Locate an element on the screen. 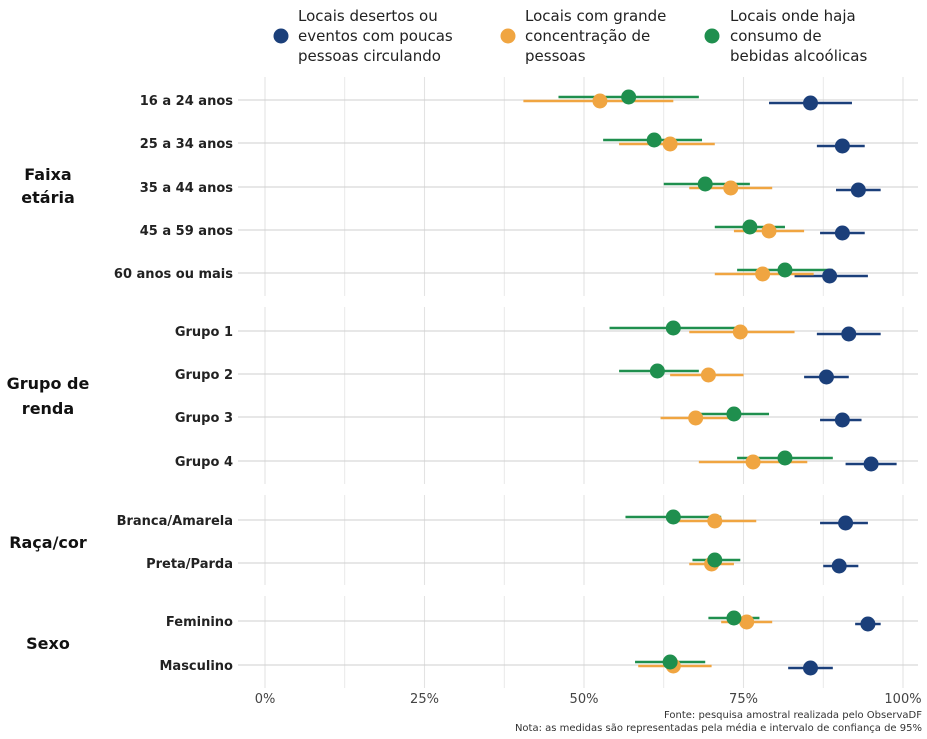 The image size is (927, 739). category-label: Masculino is located at coordinates (196, 666).